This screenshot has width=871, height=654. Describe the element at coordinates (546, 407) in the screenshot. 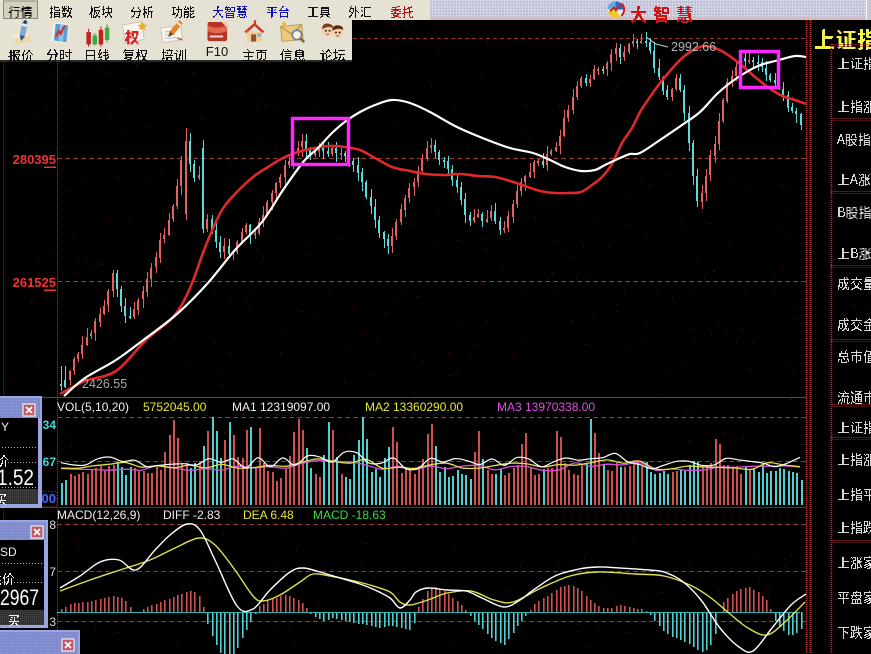

I see `svg-text: MA3 13970338.00` at that location.